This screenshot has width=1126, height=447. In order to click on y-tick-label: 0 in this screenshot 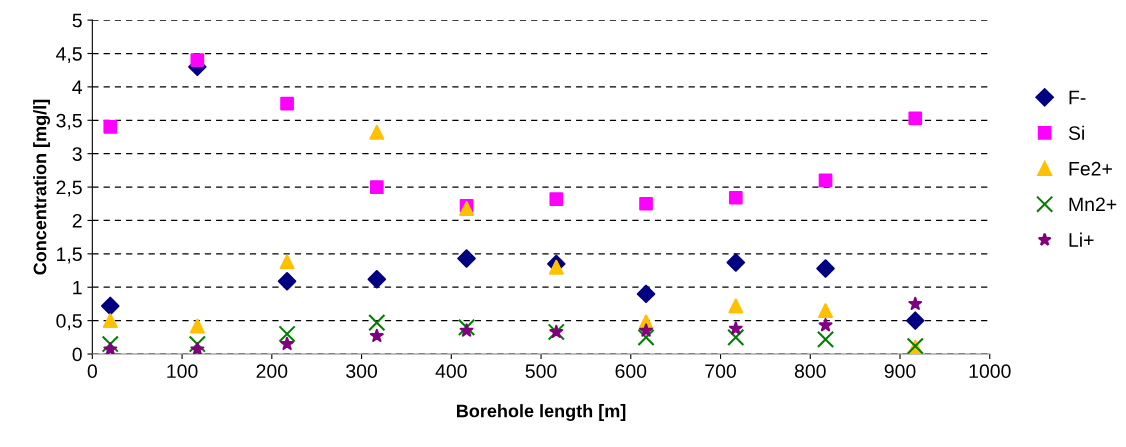, I will do `click(77, 354)`.